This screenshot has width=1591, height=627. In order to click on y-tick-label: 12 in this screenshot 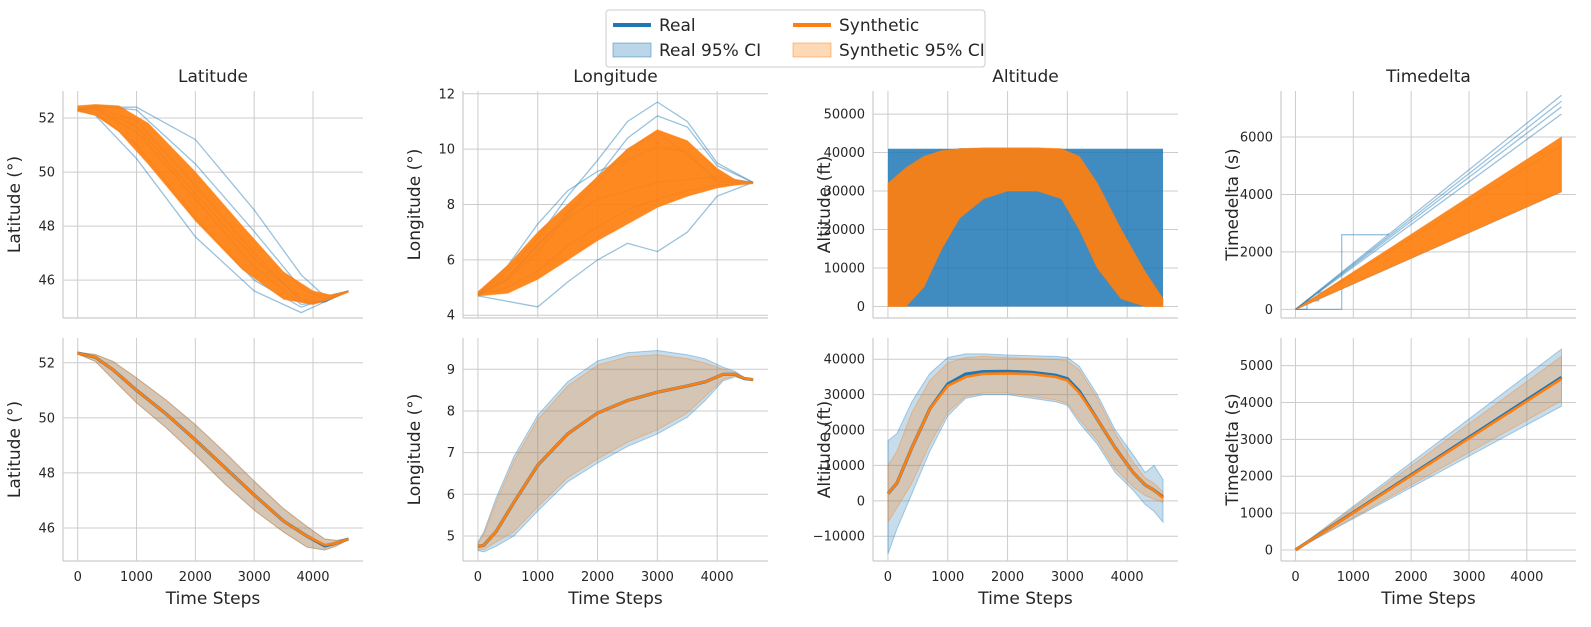, I will do `click(446, 94)`.